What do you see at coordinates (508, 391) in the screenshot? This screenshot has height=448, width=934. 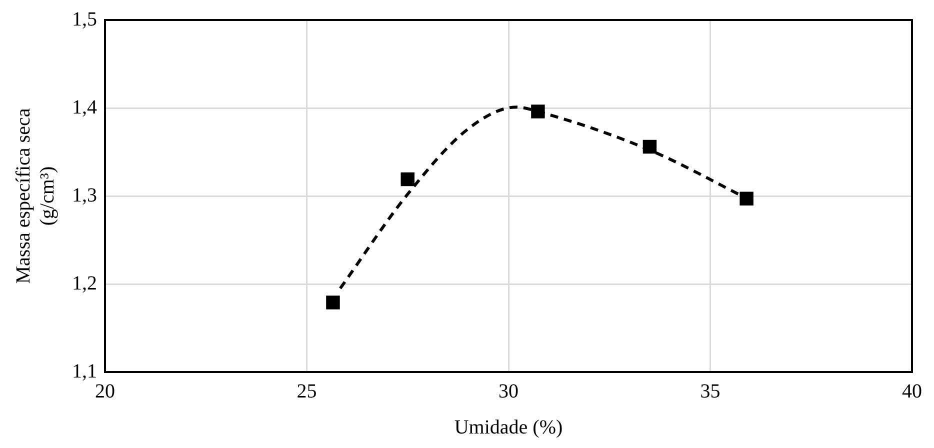 I see `x-tick-label: 30` at bounding box center [508, 391].